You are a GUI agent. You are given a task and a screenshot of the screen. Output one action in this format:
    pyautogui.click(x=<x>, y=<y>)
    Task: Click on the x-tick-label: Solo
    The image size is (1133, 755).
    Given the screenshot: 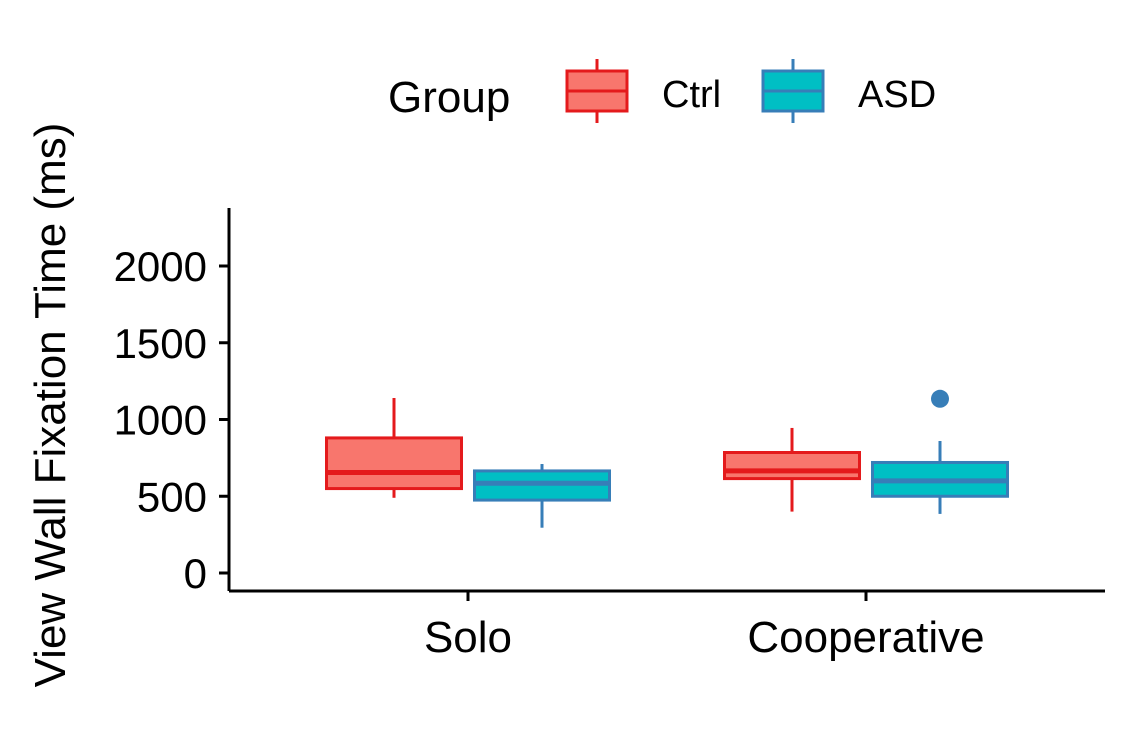 What is the action you would take?
    pyautogui.click(x=468, y=637)
    